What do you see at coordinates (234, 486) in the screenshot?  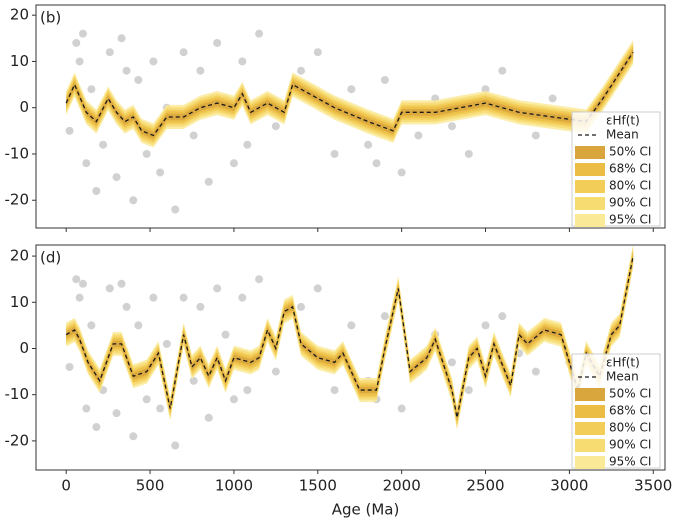 I see `x-tick-label: 1000` at bounding box center [234, 486].